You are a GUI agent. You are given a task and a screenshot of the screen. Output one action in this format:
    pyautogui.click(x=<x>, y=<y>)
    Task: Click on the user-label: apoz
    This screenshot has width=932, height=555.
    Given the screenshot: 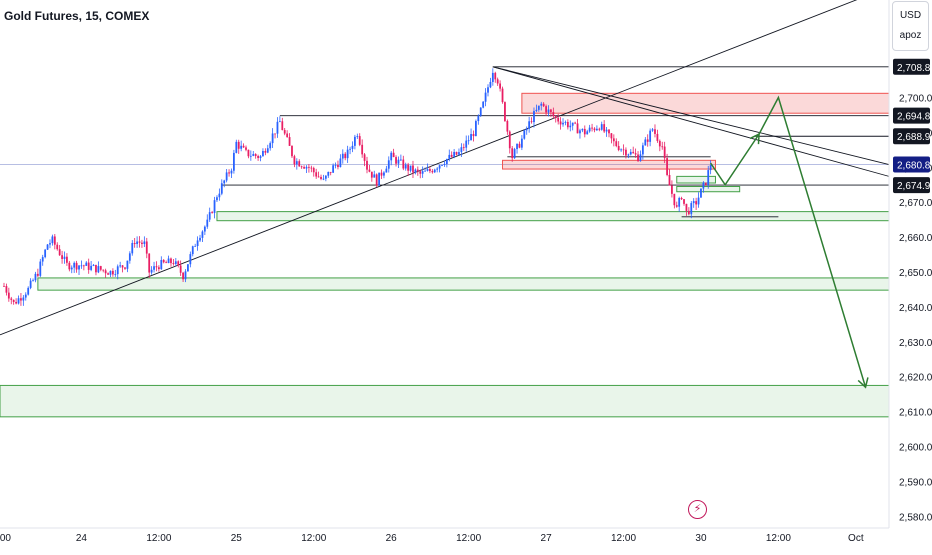 What is the action you would take?
    pyautogui.click(x=910, y=35)
    